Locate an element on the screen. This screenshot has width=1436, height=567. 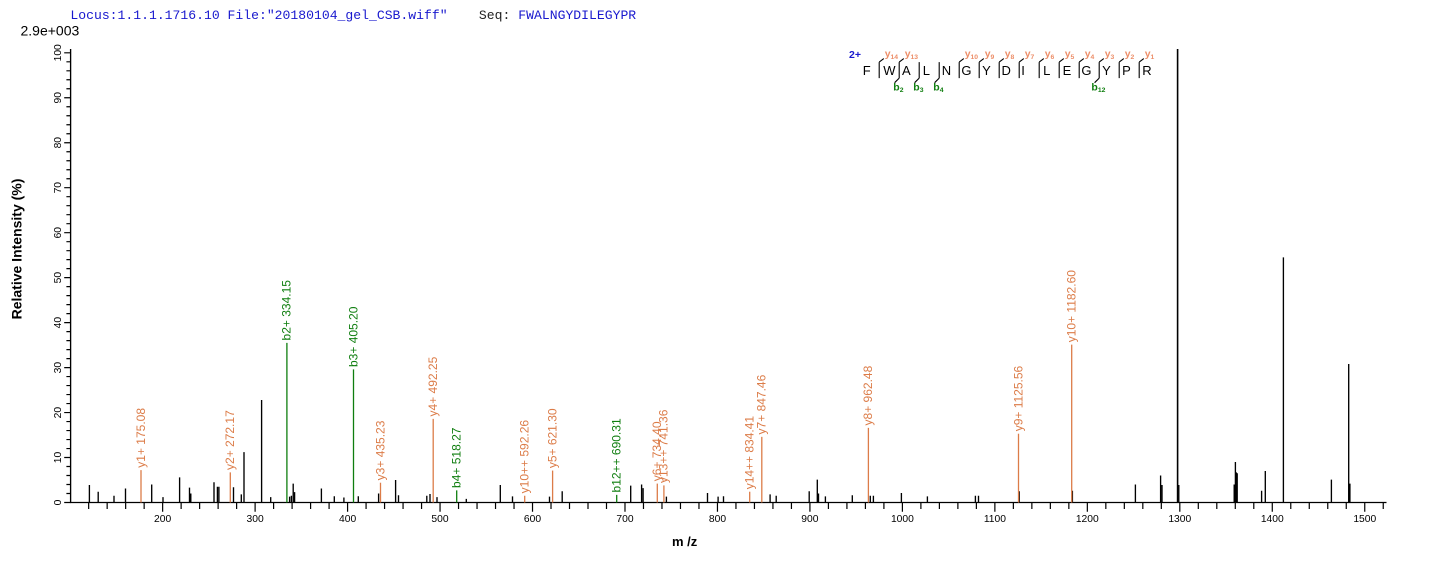
svg-text: 100 is located at coordinates (58, 52).